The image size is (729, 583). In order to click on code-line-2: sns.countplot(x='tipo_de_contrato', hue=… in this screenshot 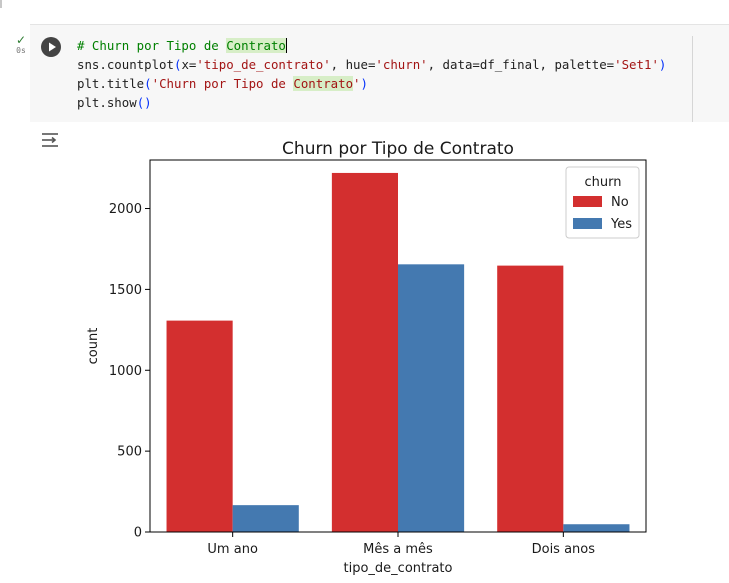, I will do `click(372, 64)`.